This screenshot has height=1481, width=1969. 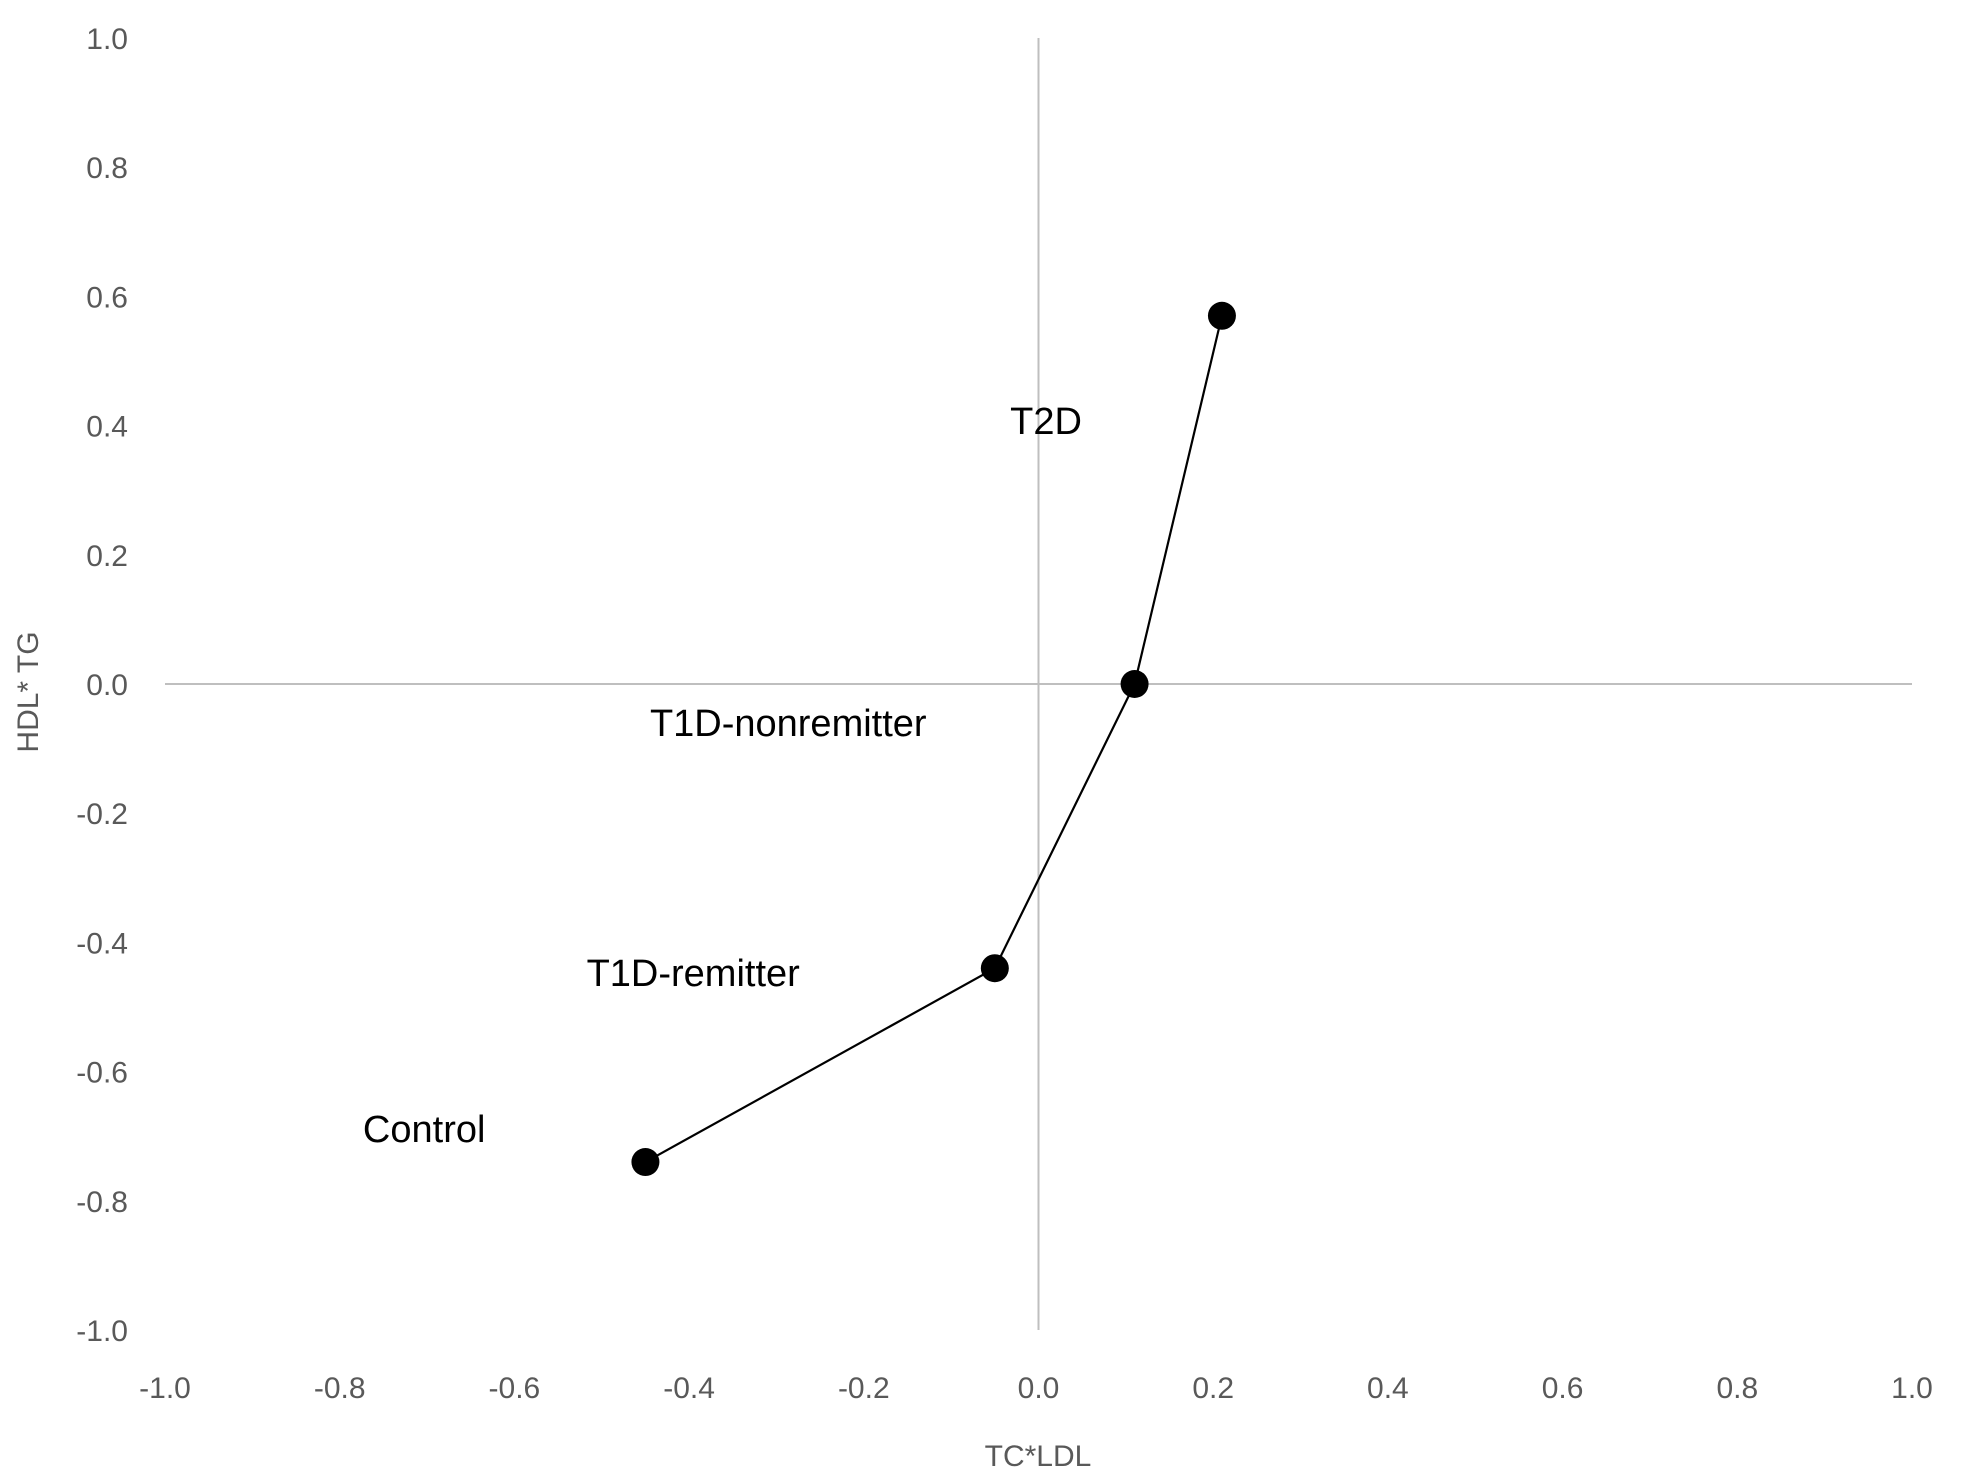 I want to click on x-tick-label: 0.4, so click(x=1388, y=1388).